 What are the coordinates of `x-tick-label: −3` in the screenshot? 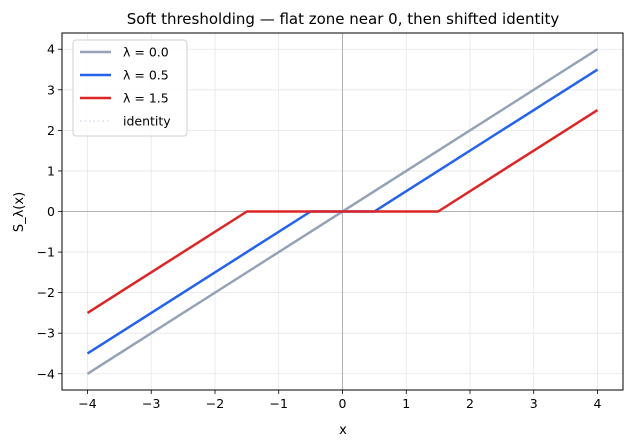 It's located at (151, 403).